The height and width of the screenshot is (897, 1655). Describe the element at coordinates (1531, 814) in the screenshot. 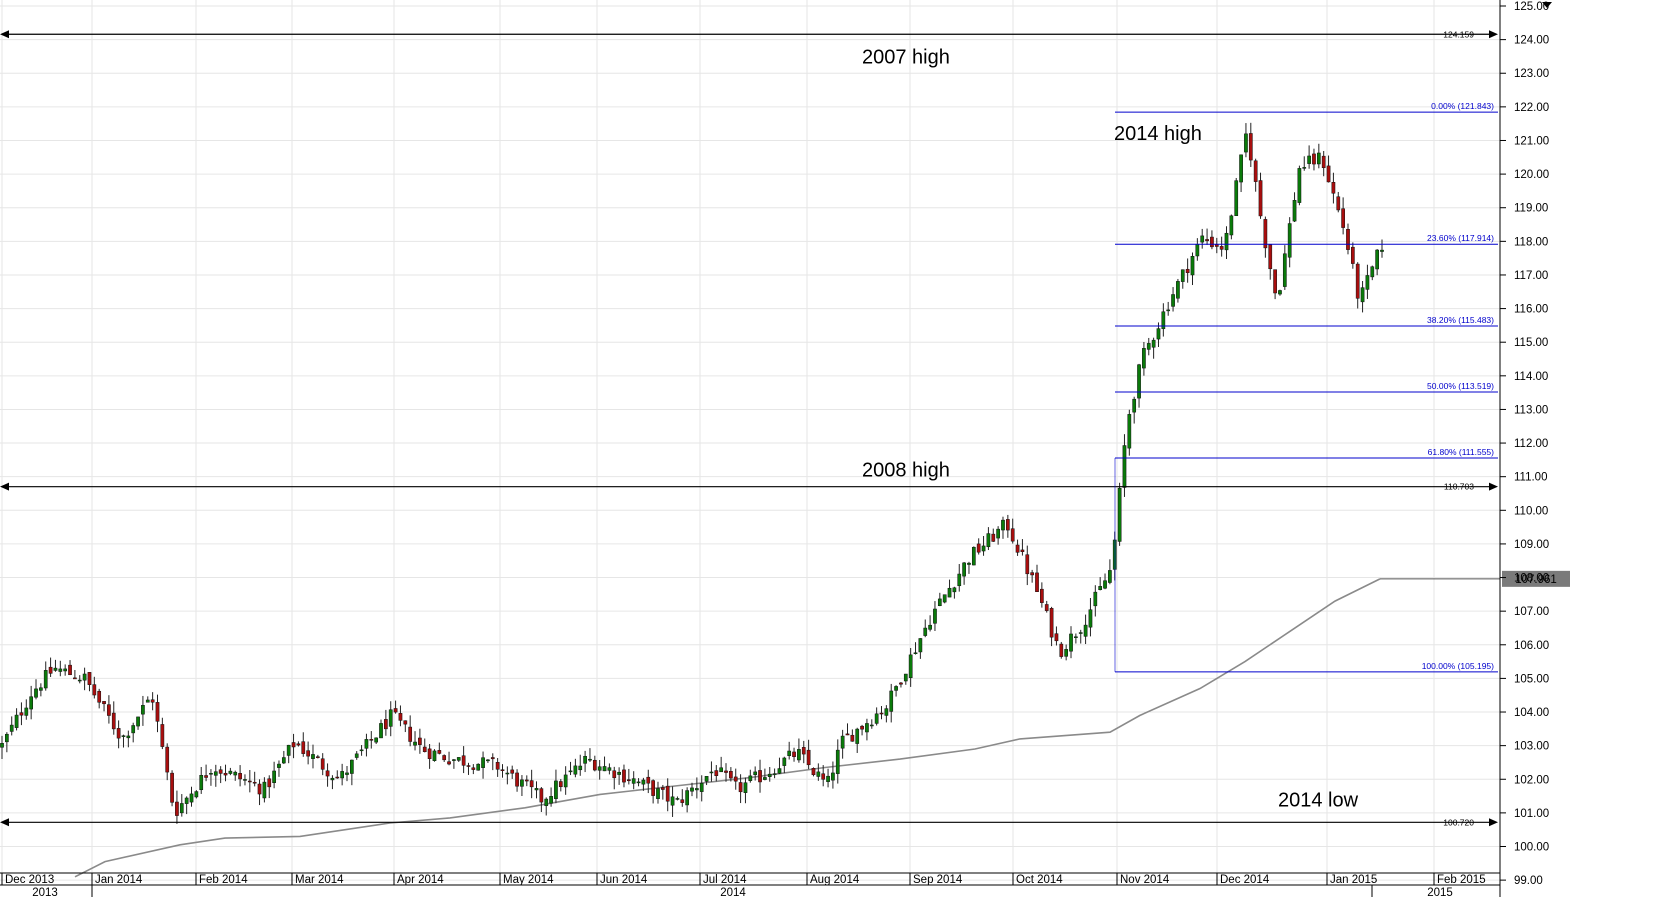

I see `y-tick-label: 101.00` at that location.